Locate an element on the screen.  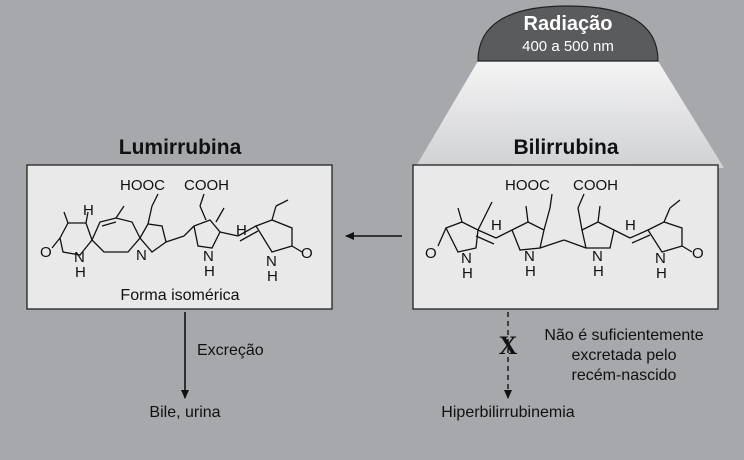
lumirubin-label-cooh: COOH is located at coordinates (206, 185).